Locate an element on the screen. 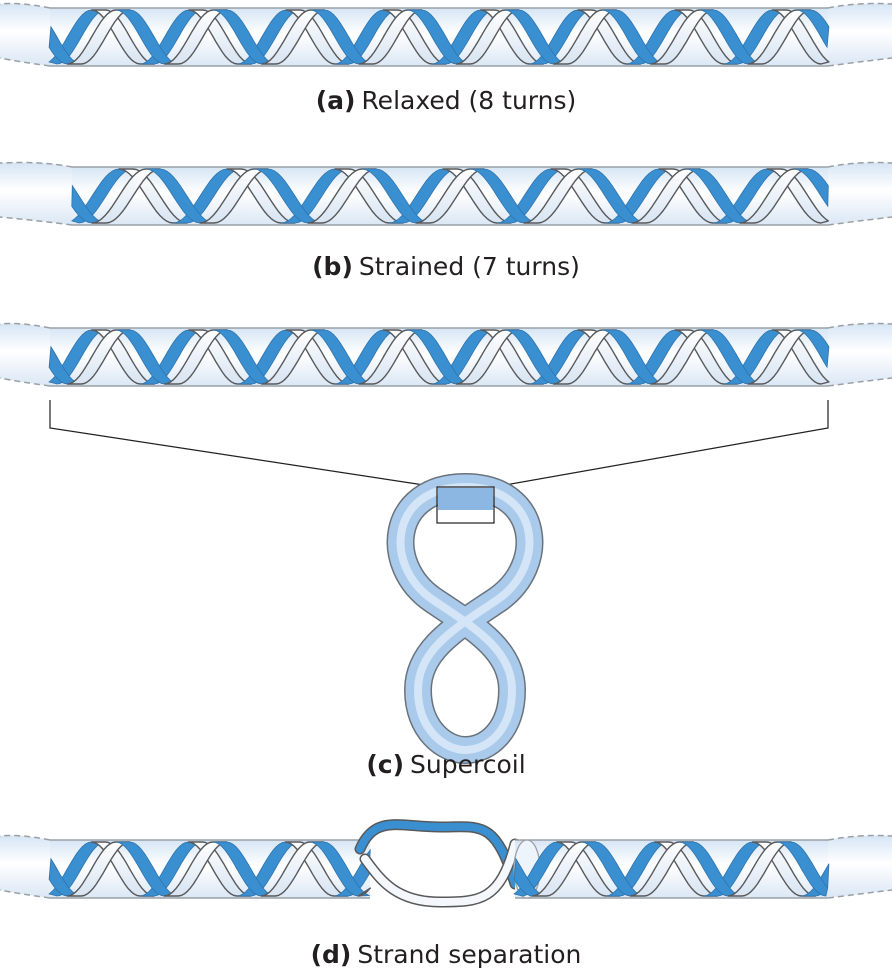 The height and width of the screenshot is (978, 892). caption-c-tag: (c) is located at coordinates (385, 764).